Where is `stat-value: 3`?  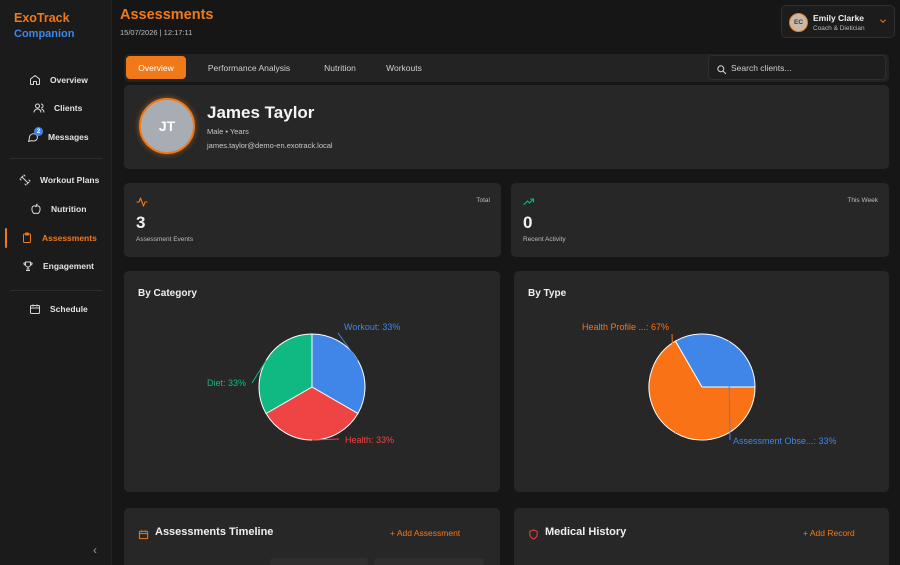
stat-value: 3 is located at coordinates (141, 222).